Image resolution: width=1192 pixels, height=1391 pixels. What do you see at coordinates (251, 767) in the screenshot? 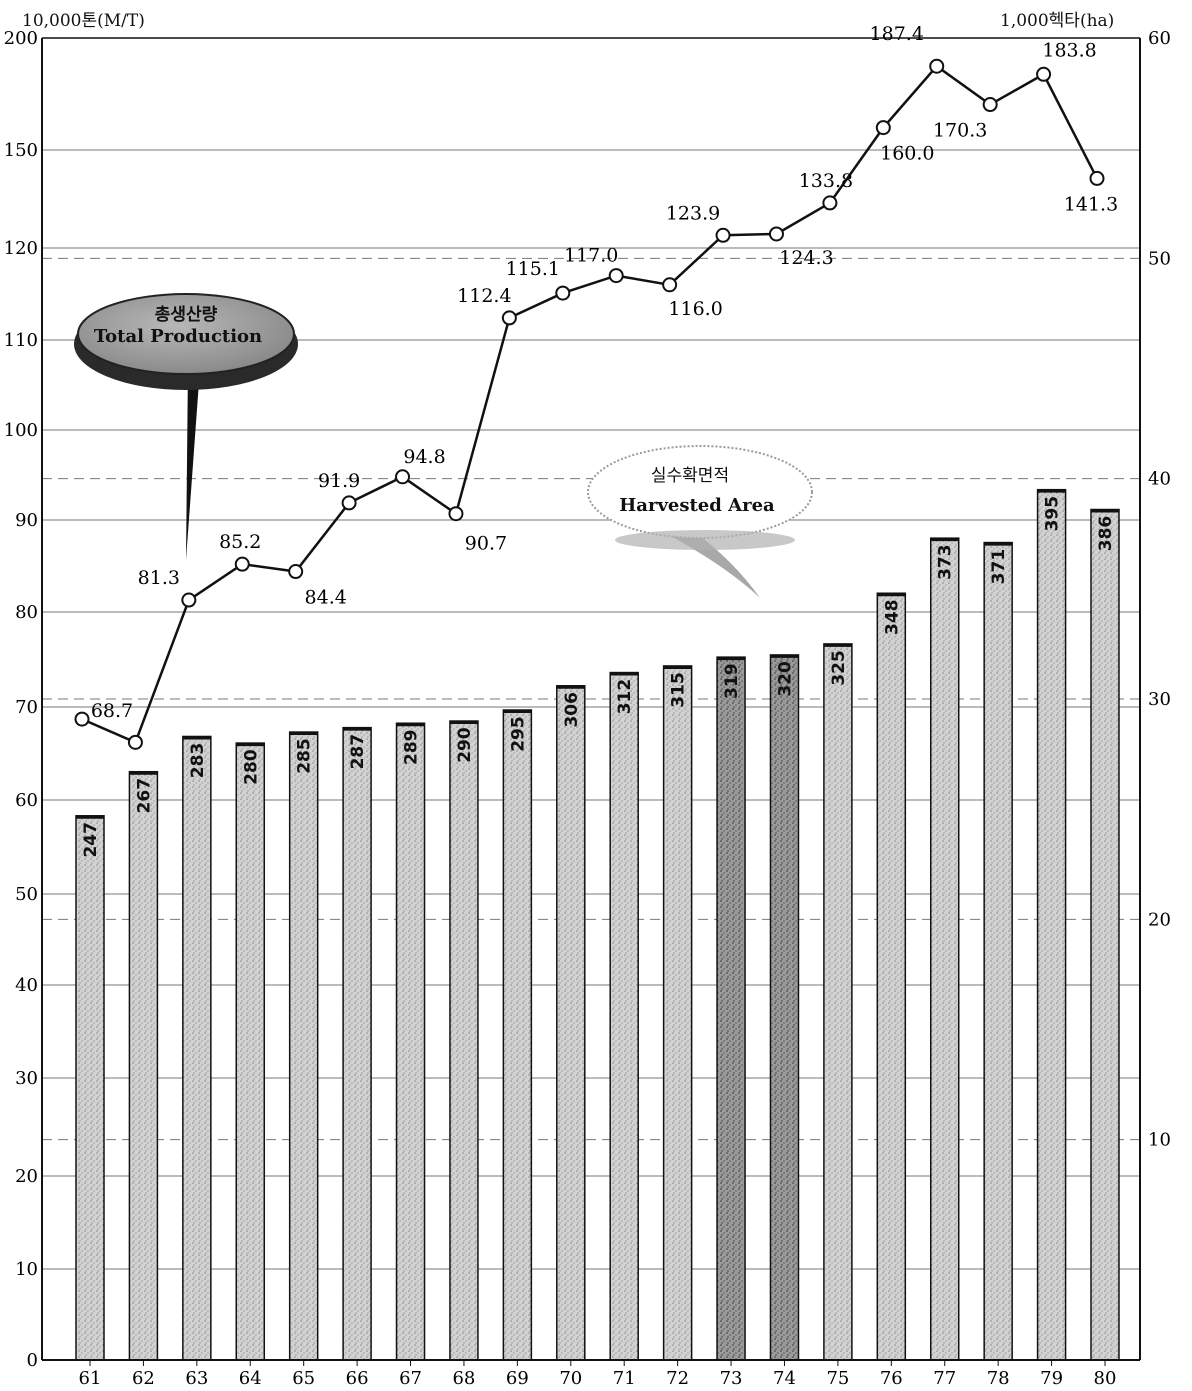
I see `bar-value-label: 280` at bounding box center [251, 767].